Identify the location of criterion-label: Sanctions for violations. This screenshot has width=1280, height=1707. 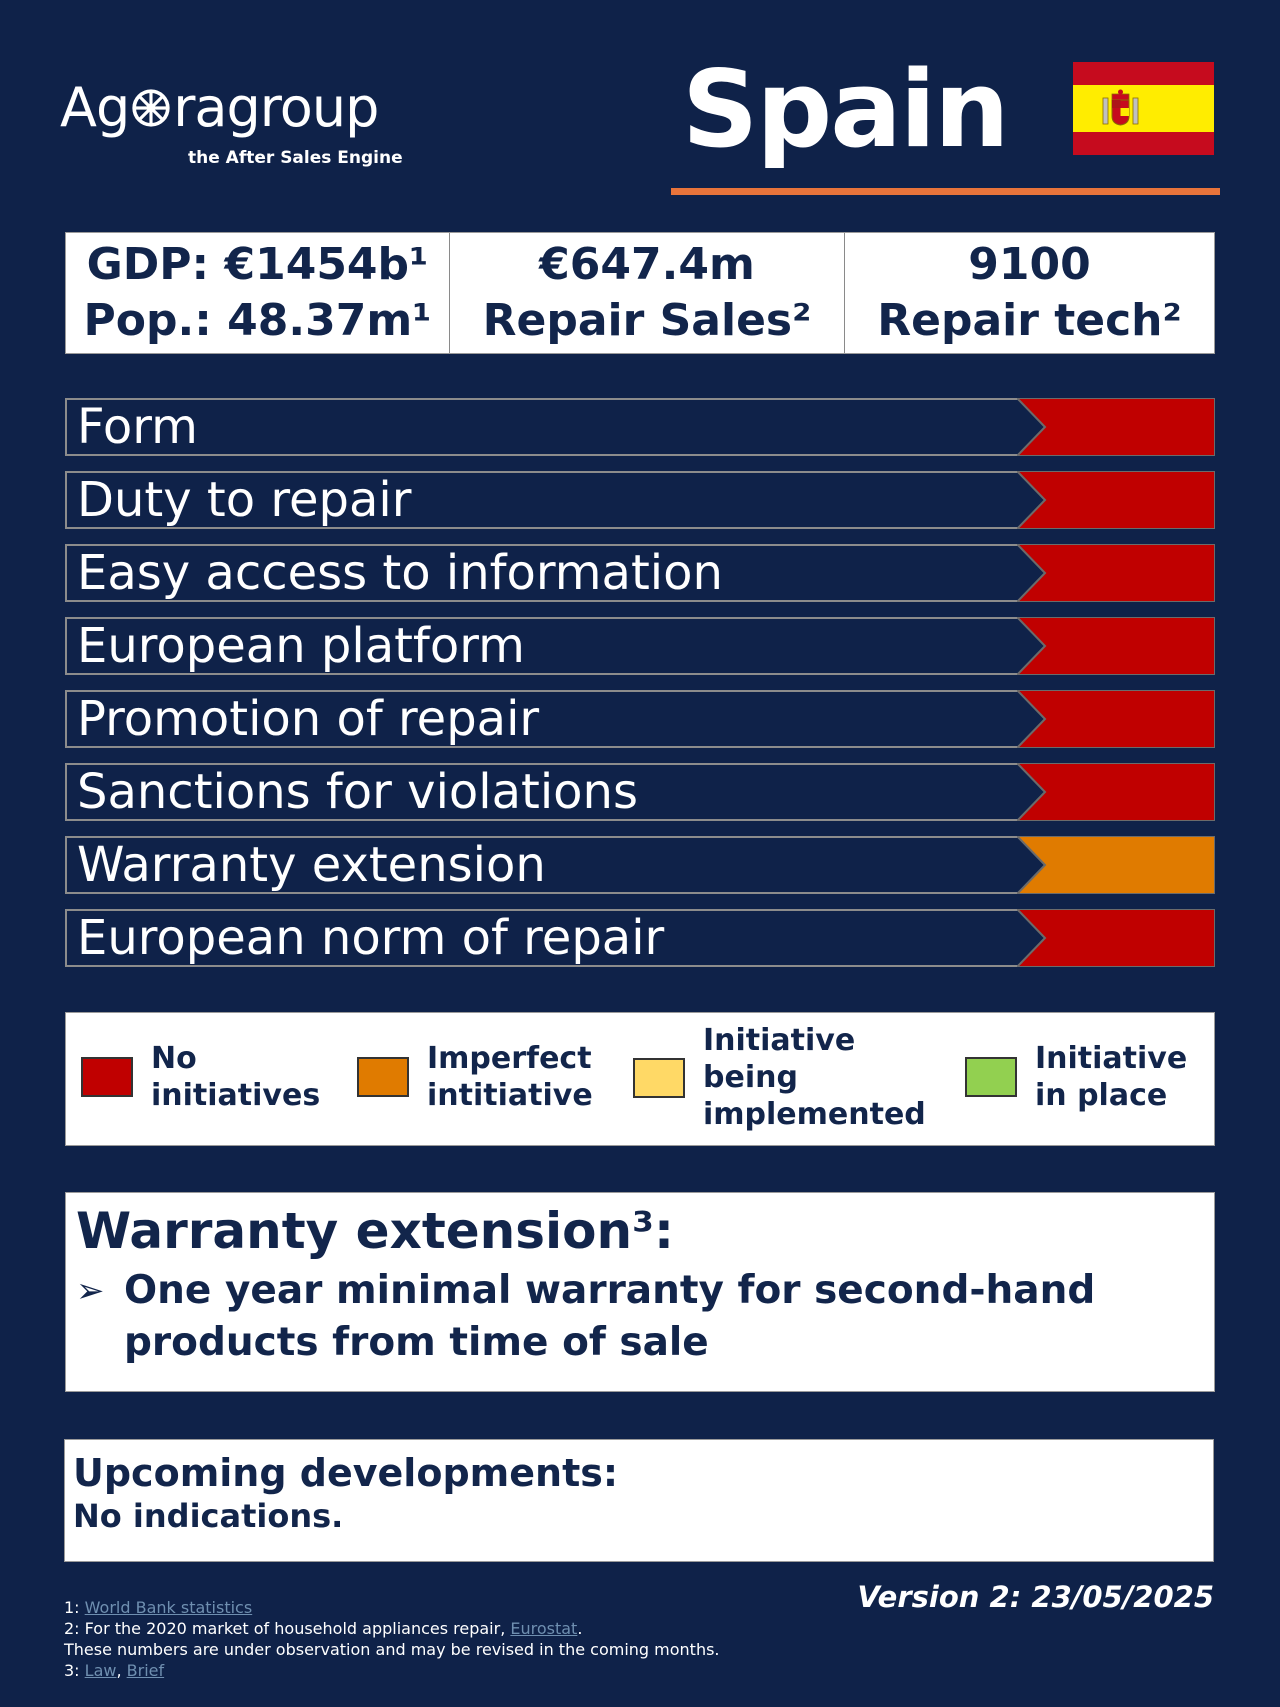
(357, 792).